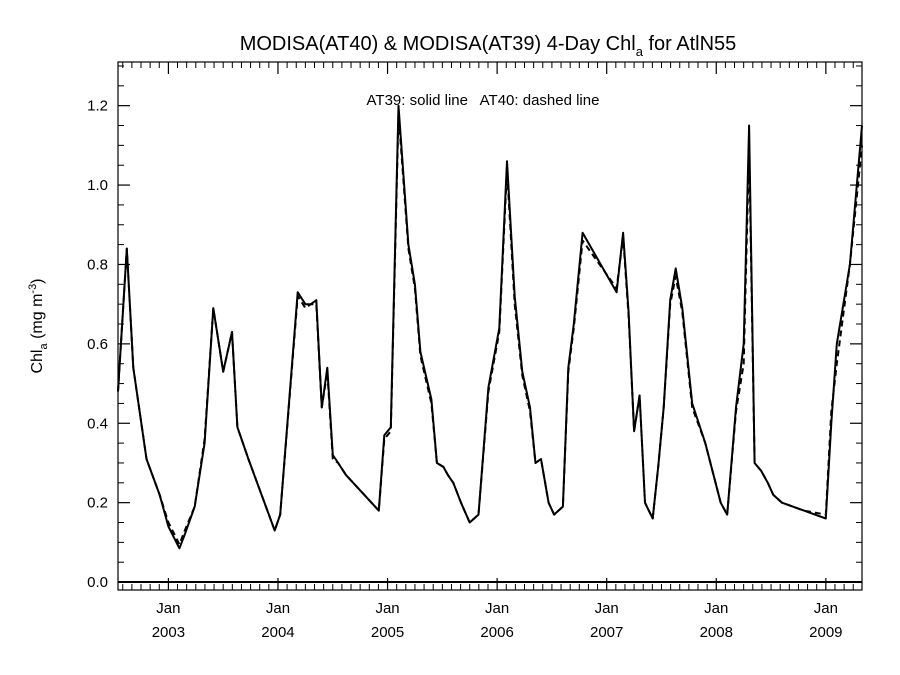 This screenshot has width=900, height=675. Describe the element at coordinates (37, 362) in the screenshot. I see `y-axis-label-main: Chl` at that location.